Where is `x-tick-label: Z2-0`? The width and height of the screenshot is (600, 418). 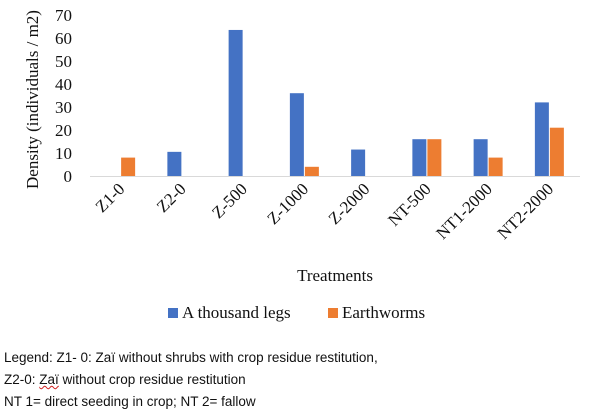 x-tick-label: Z2-0 is located at coordinates (171, 197).